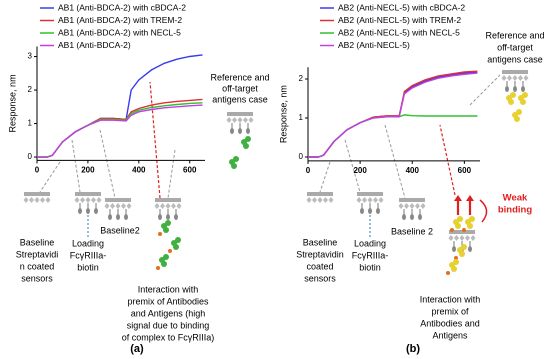 The image size is (550, 359). What do you see at coordinates (301, 78) in the screenshot?
I see `y-tick-label: 2` at bounding box center [301, 78].